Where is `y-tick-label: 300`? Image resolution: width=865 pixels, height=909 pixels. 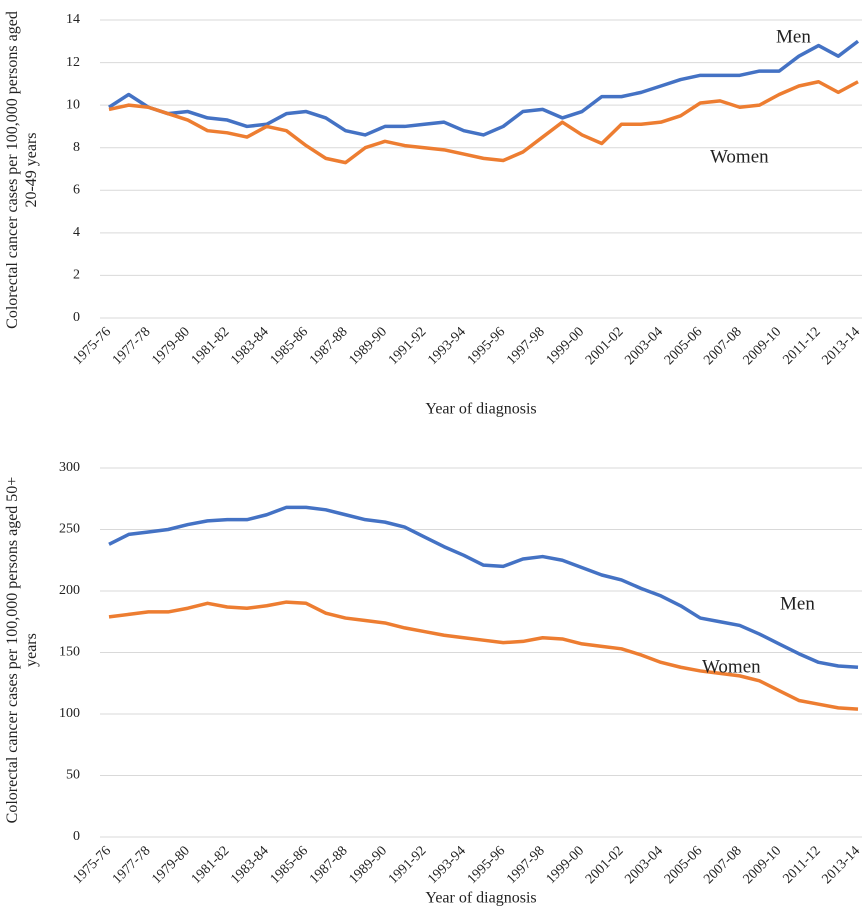
y-tick-label: 300 is located at coordinates (69, 467).